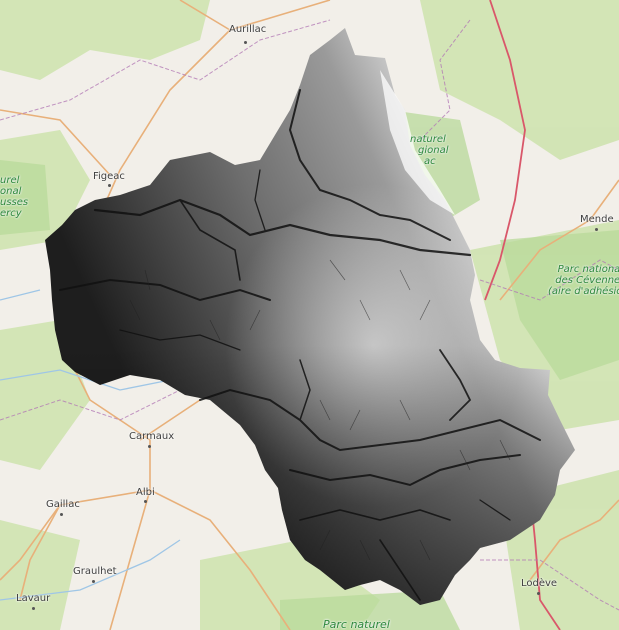 This screenshot has width=619, height=630. I want to click on city-label-lavaur: Lavaur, so click(33, 598).